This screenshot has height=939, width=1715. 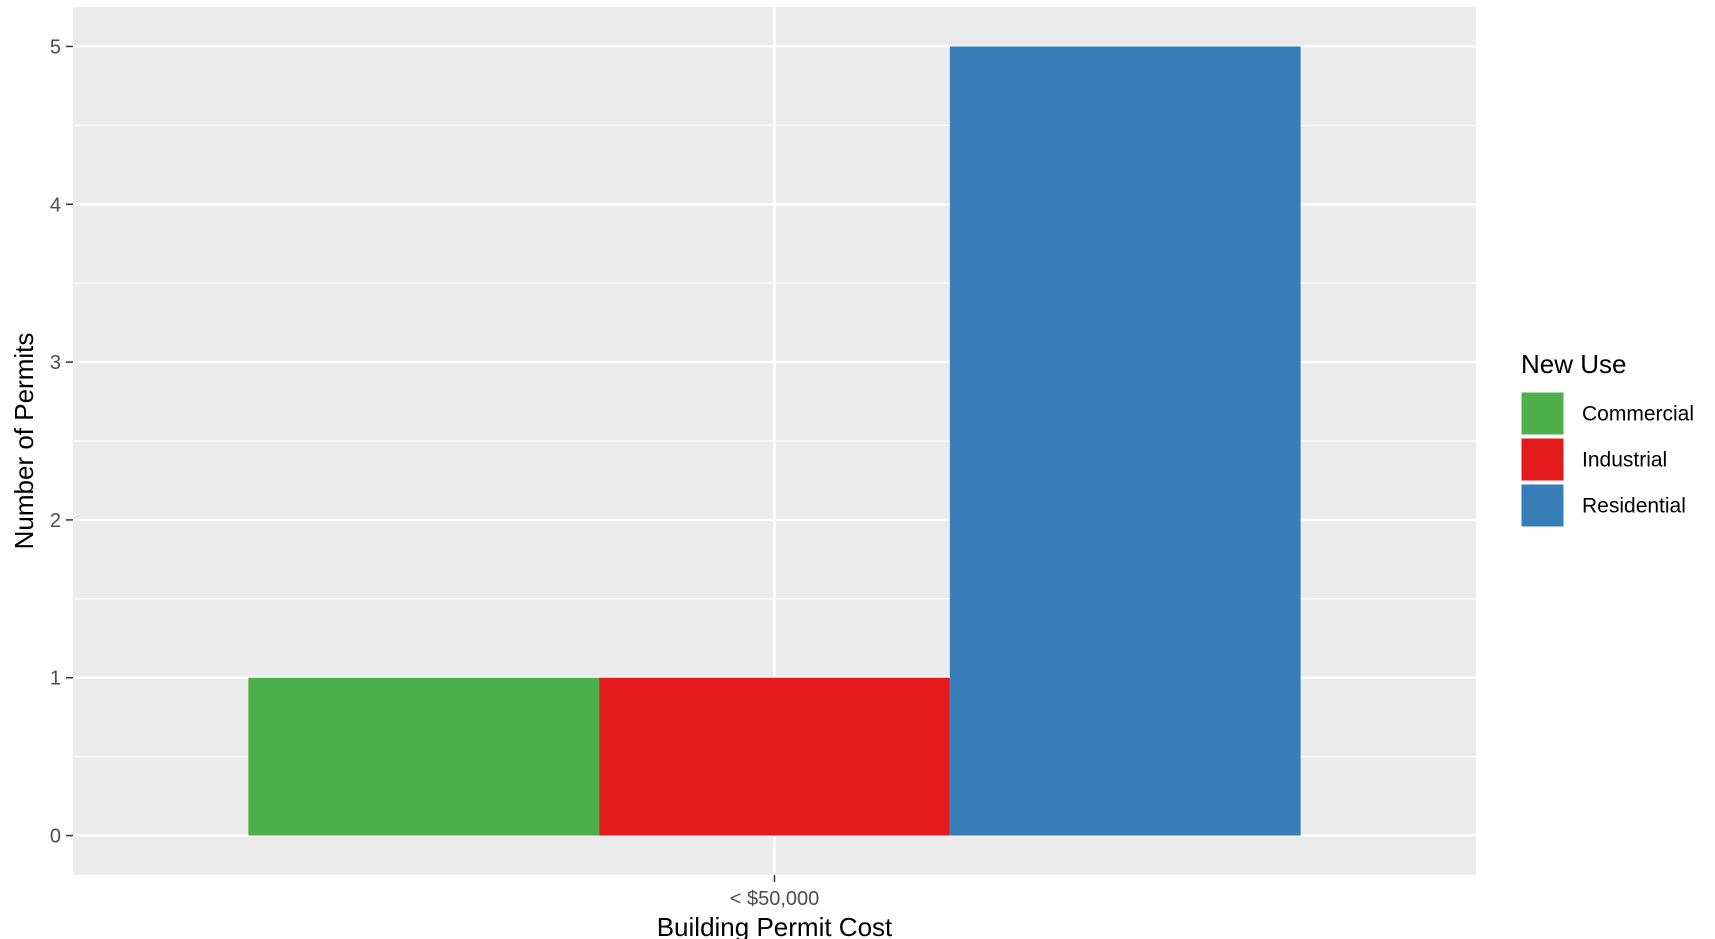 What do you see at coordinates (55, 363) in the screenshot?
I see `y-tick-label: 3` at bounding box center [55, 363].